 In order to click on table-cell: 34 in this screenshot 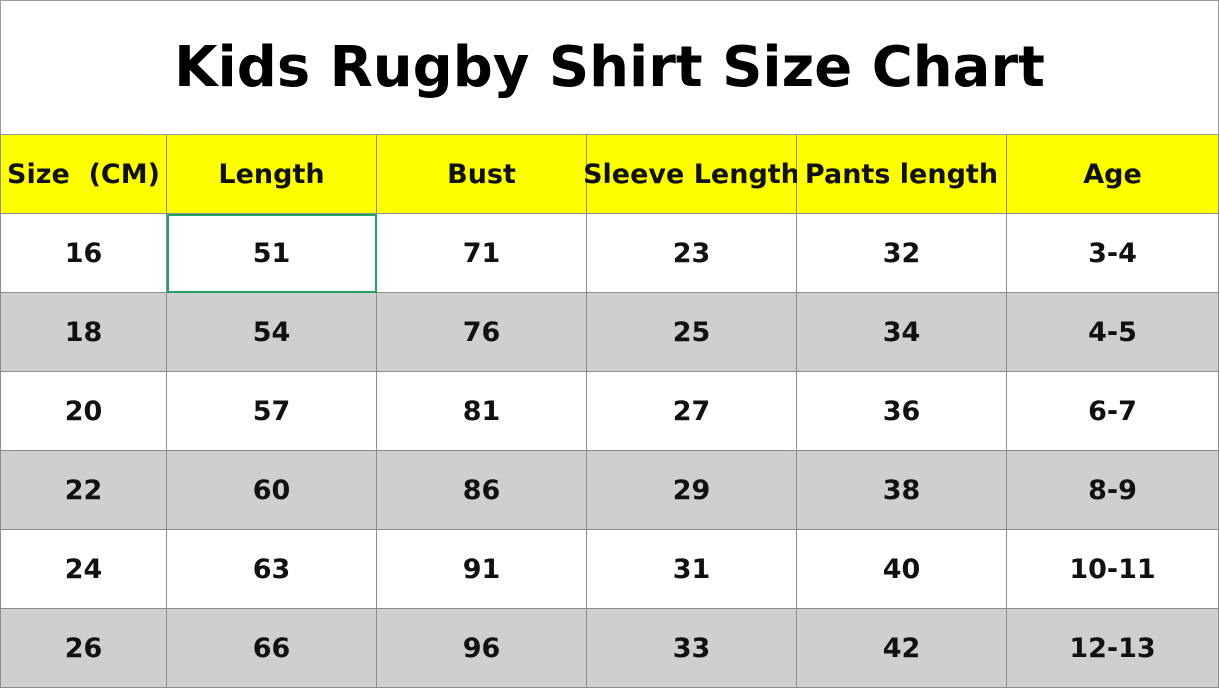, I will do `click(902, 332)`.